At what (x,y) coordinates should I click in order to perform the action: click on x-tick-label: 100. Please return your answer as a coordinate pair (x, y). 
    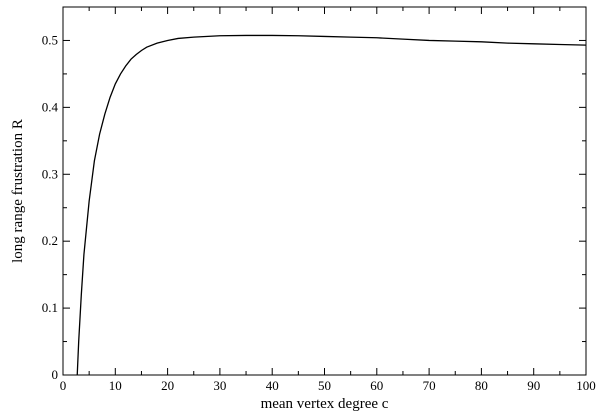
    Looking at the image, I should click on (586, 385).